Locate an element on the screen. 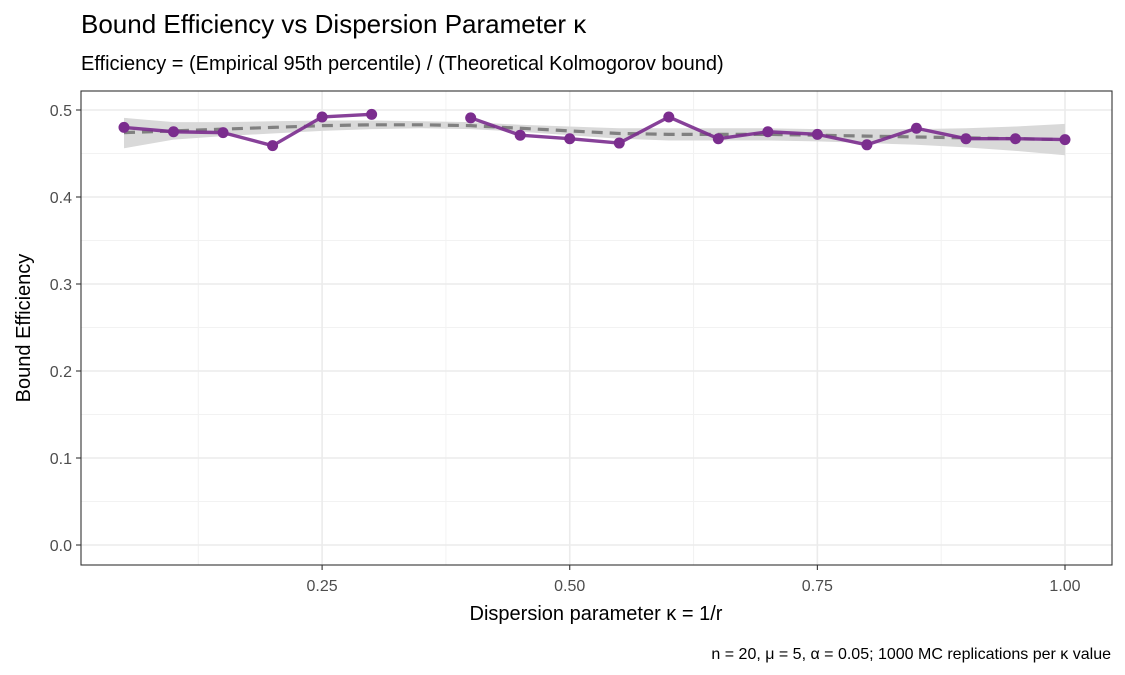 The height and width of the screenshot is (675, 1125). confidence-band is located at coordinates (594, 136).